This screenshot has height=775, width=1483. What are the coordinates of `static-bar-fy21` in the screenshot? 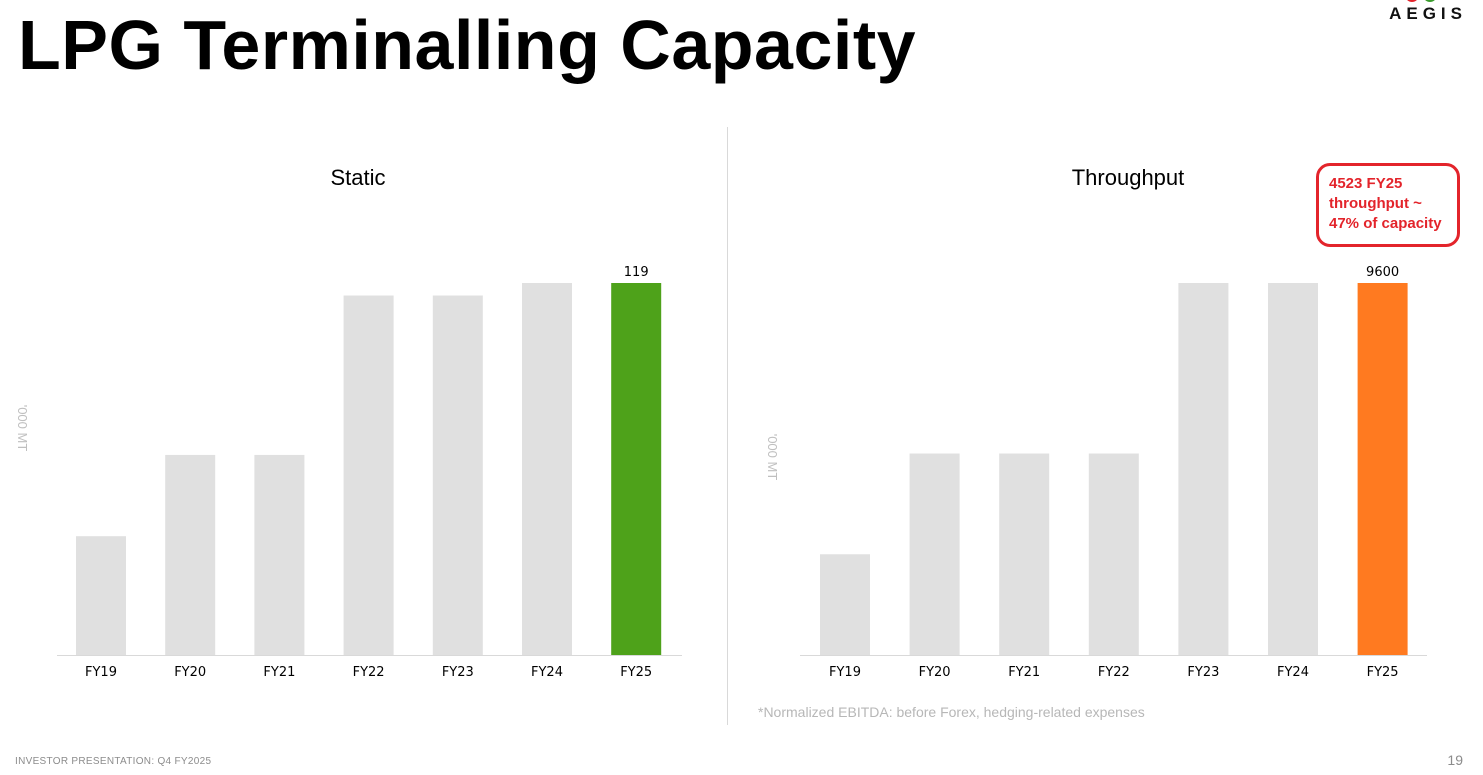 It's located at (279, 554).